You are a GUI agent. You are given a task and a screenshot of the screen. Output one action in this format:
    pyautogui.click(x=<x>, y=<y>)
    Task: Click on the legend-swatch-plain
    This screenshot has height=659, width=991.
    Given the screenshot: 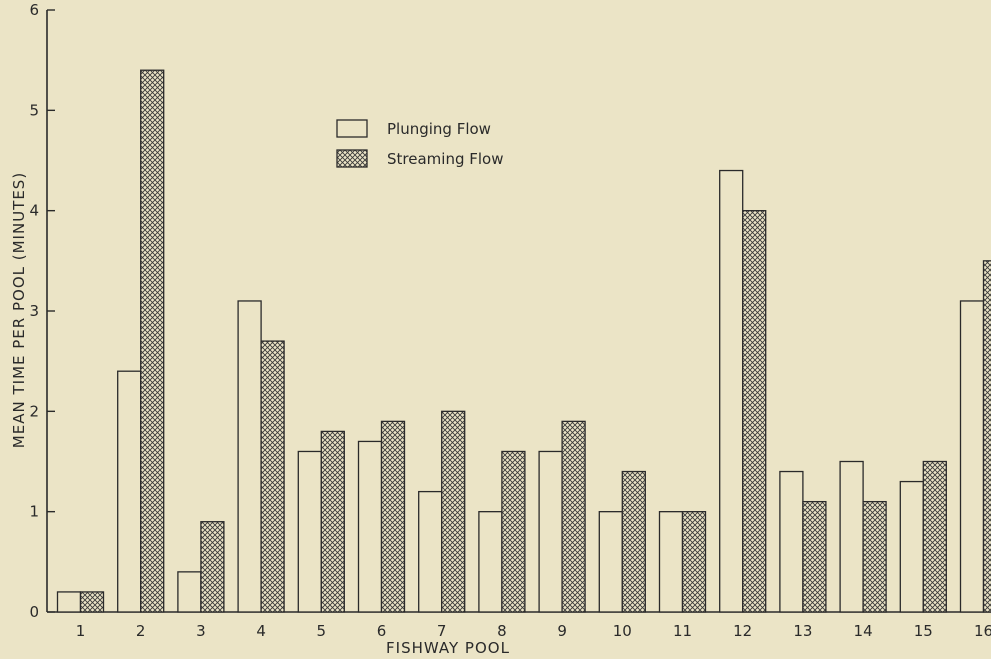 What is the action you would take?
    pyautogui.click(x=352, y=128)
    